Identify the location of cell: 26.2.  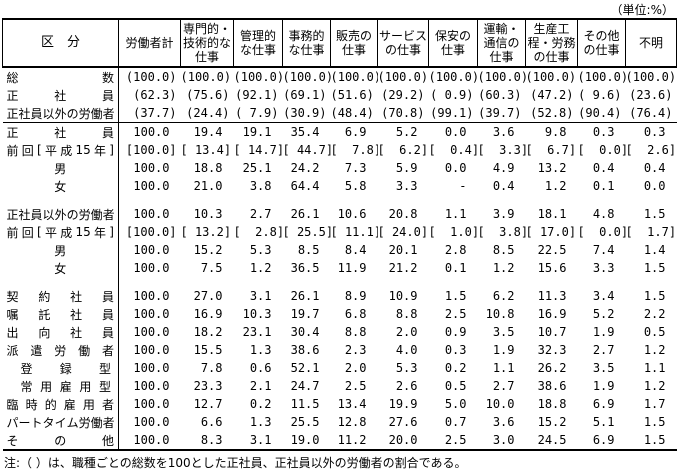
(552, 368).